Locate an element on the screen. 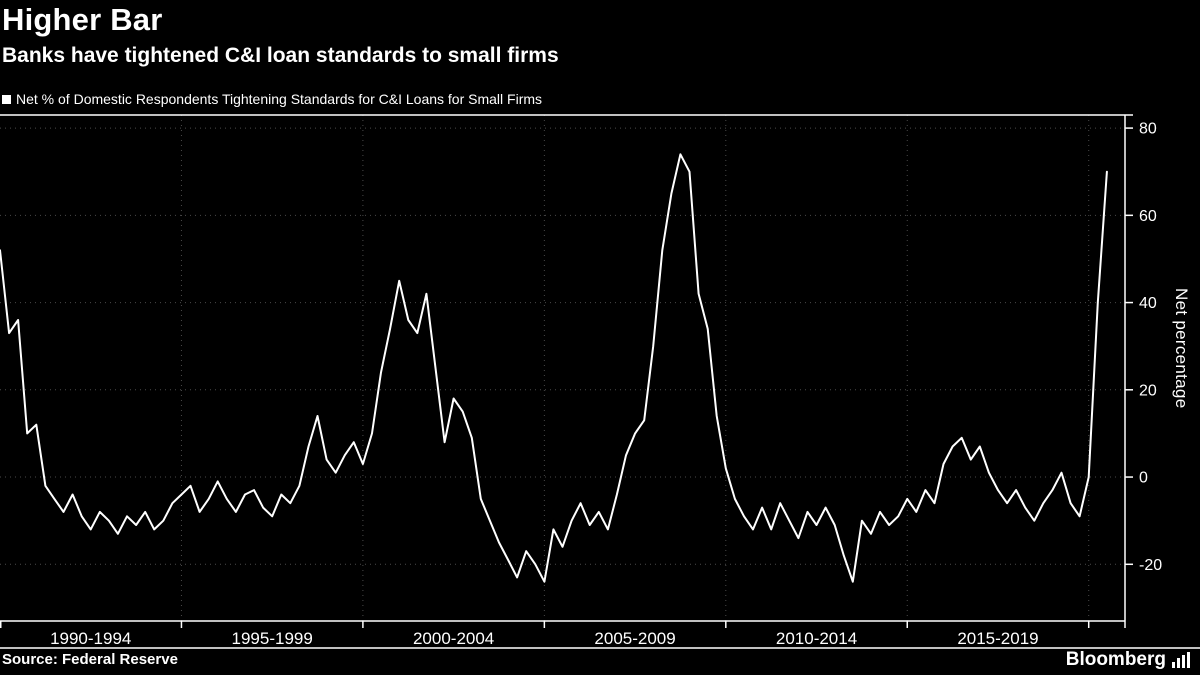 The height and width of the screenshot is (675, 1200). y-tick-label: 0 is located at coordinates (1143, 478).